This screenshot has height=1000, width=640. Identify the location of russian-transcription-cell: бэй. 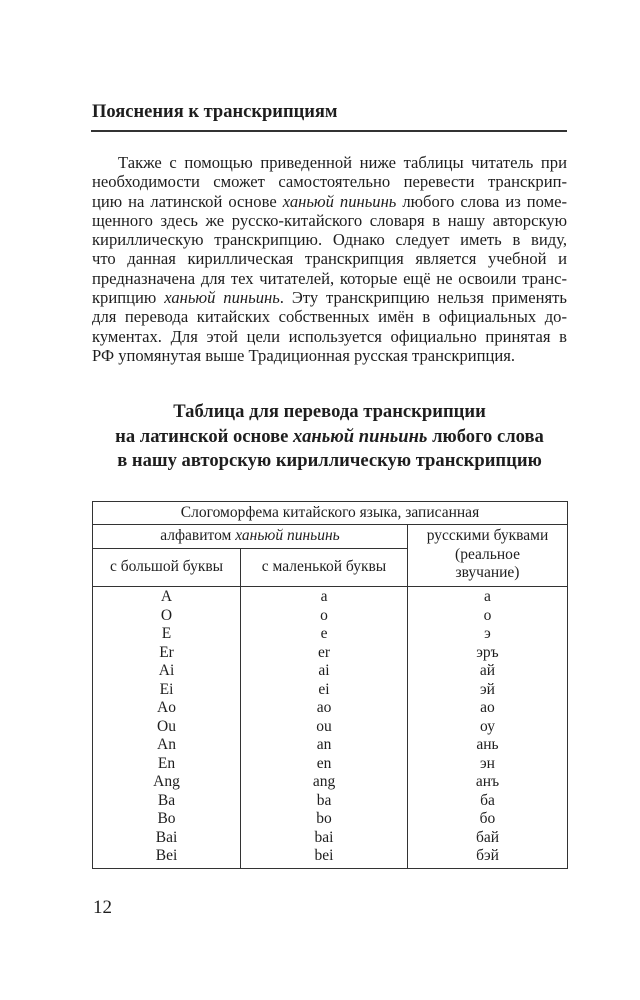
(487, 855).